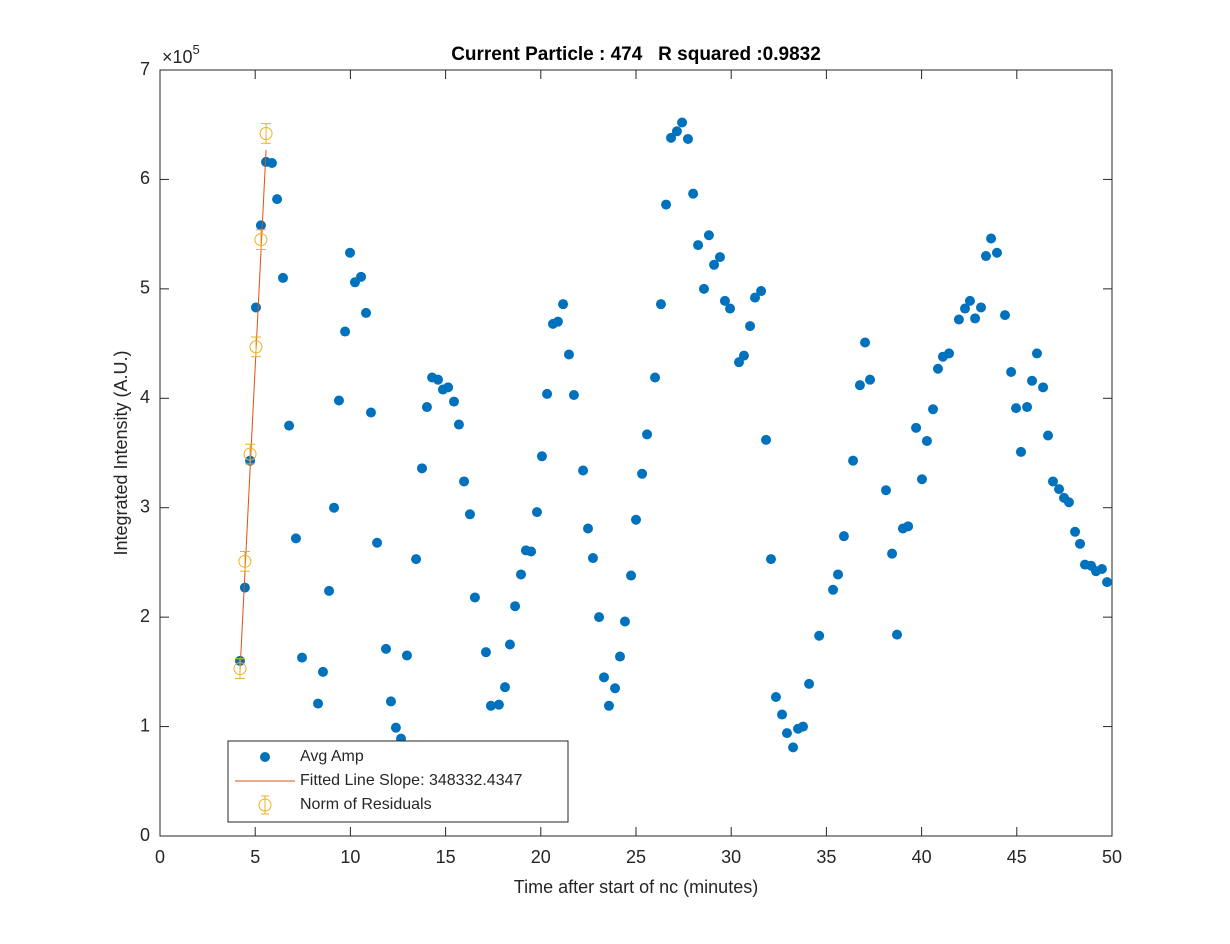 Image resolution: width=1230 pixels, height=944 pixels. What do you see at coordinates (145, 69) in the screenshot?
I see `y-tick-label: 7` at bounding box center [145, 69].